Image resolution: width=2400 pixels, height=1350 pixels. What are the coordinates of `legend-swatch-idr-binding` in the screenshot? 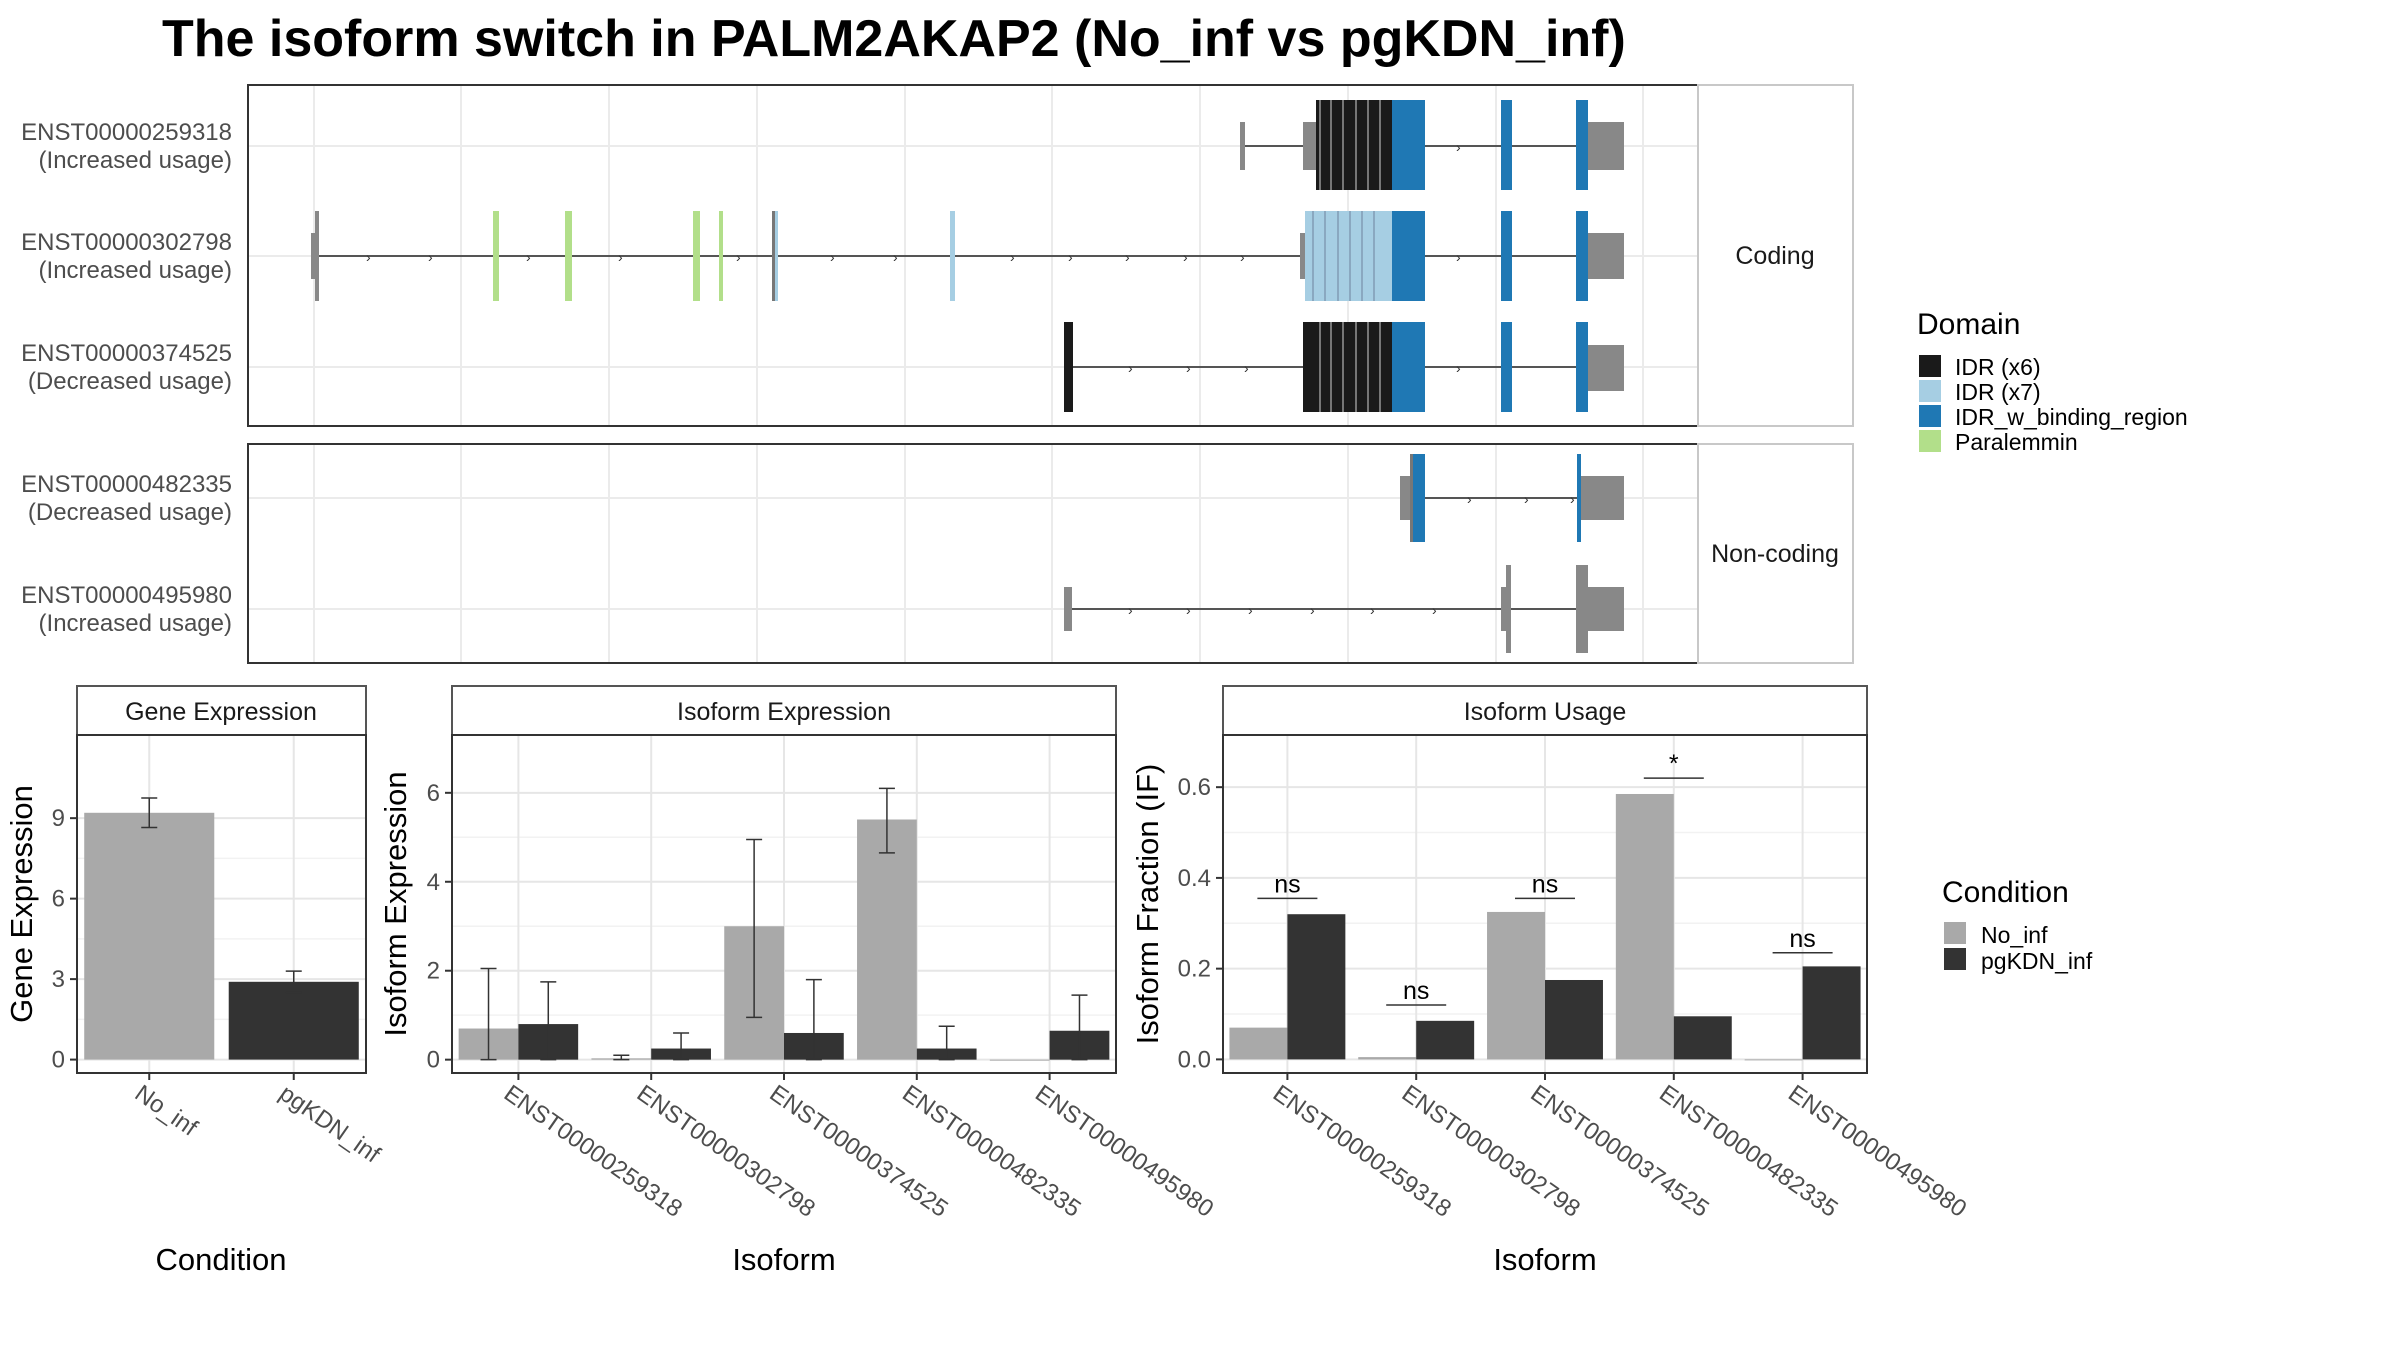 It's located at (1930, 416).